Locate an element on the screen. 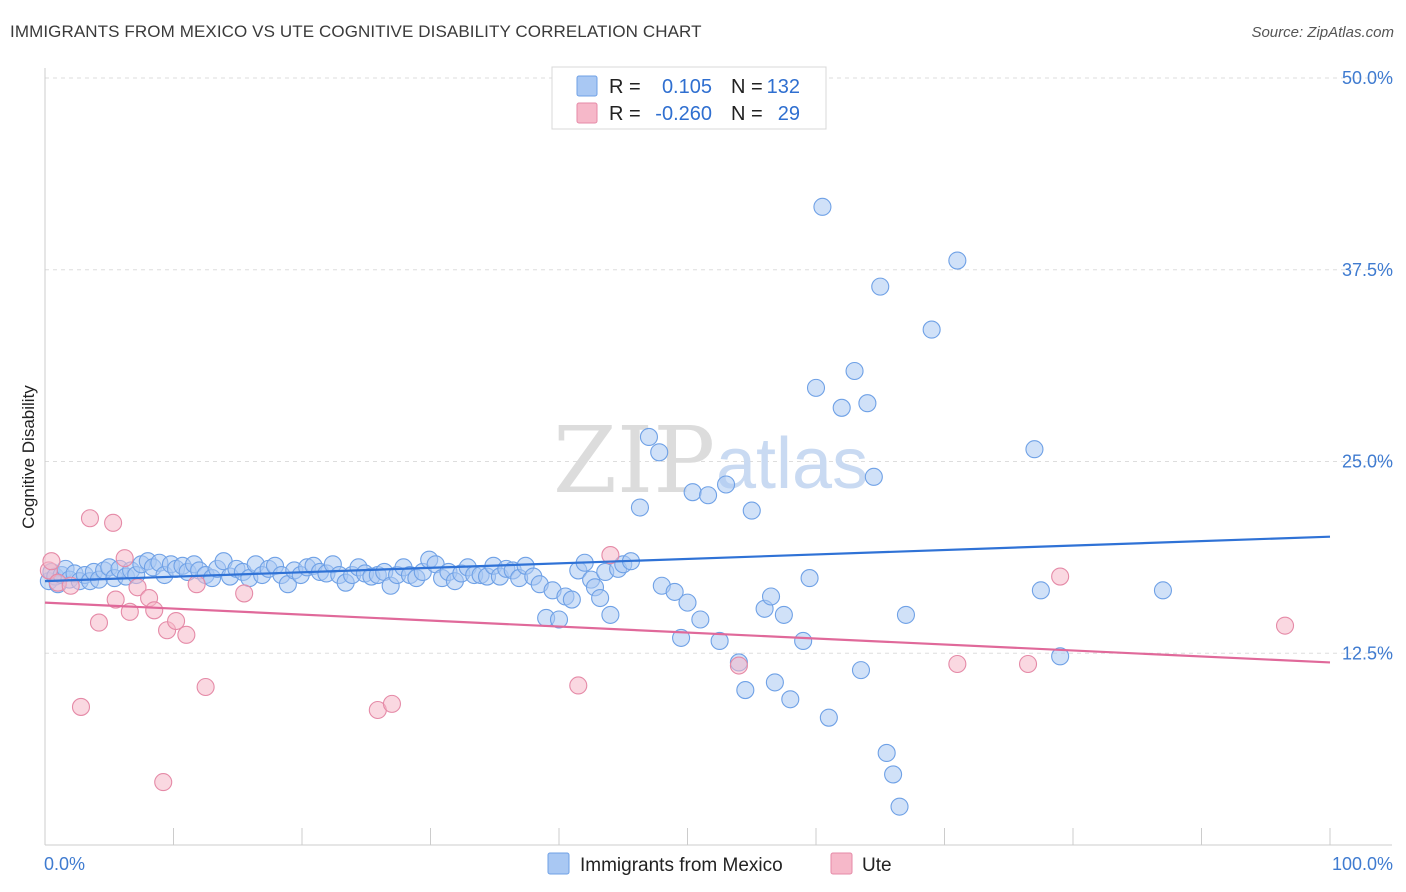  bottom-legend-label-ute: Ute is located at coordinates (877, 865).